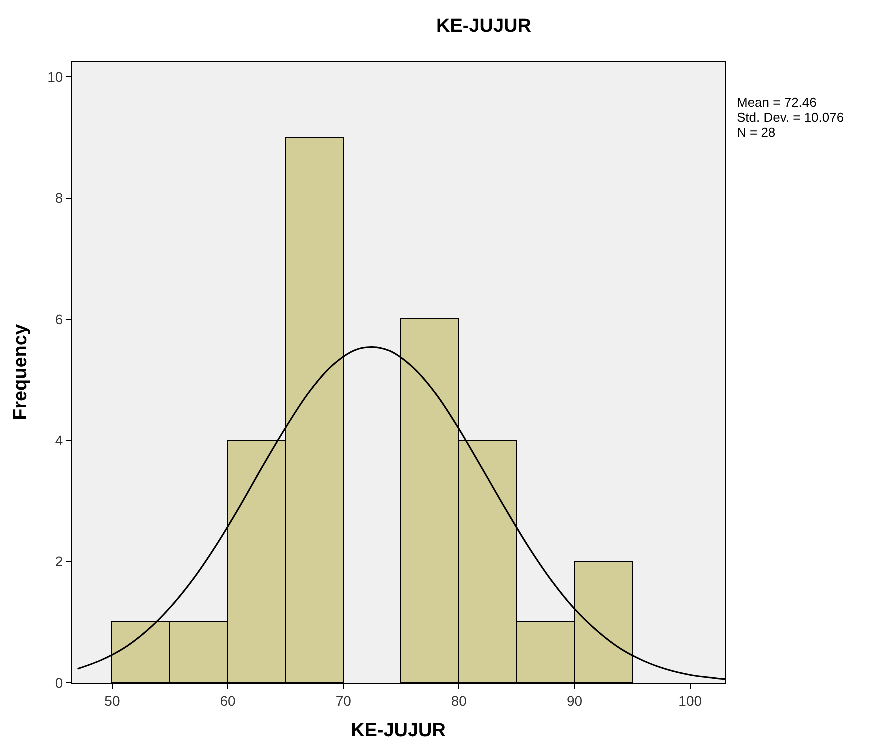  Describe the element at coordinates (777, 102) in the screenshot. I see `text: Mean = 72.46` at that location.